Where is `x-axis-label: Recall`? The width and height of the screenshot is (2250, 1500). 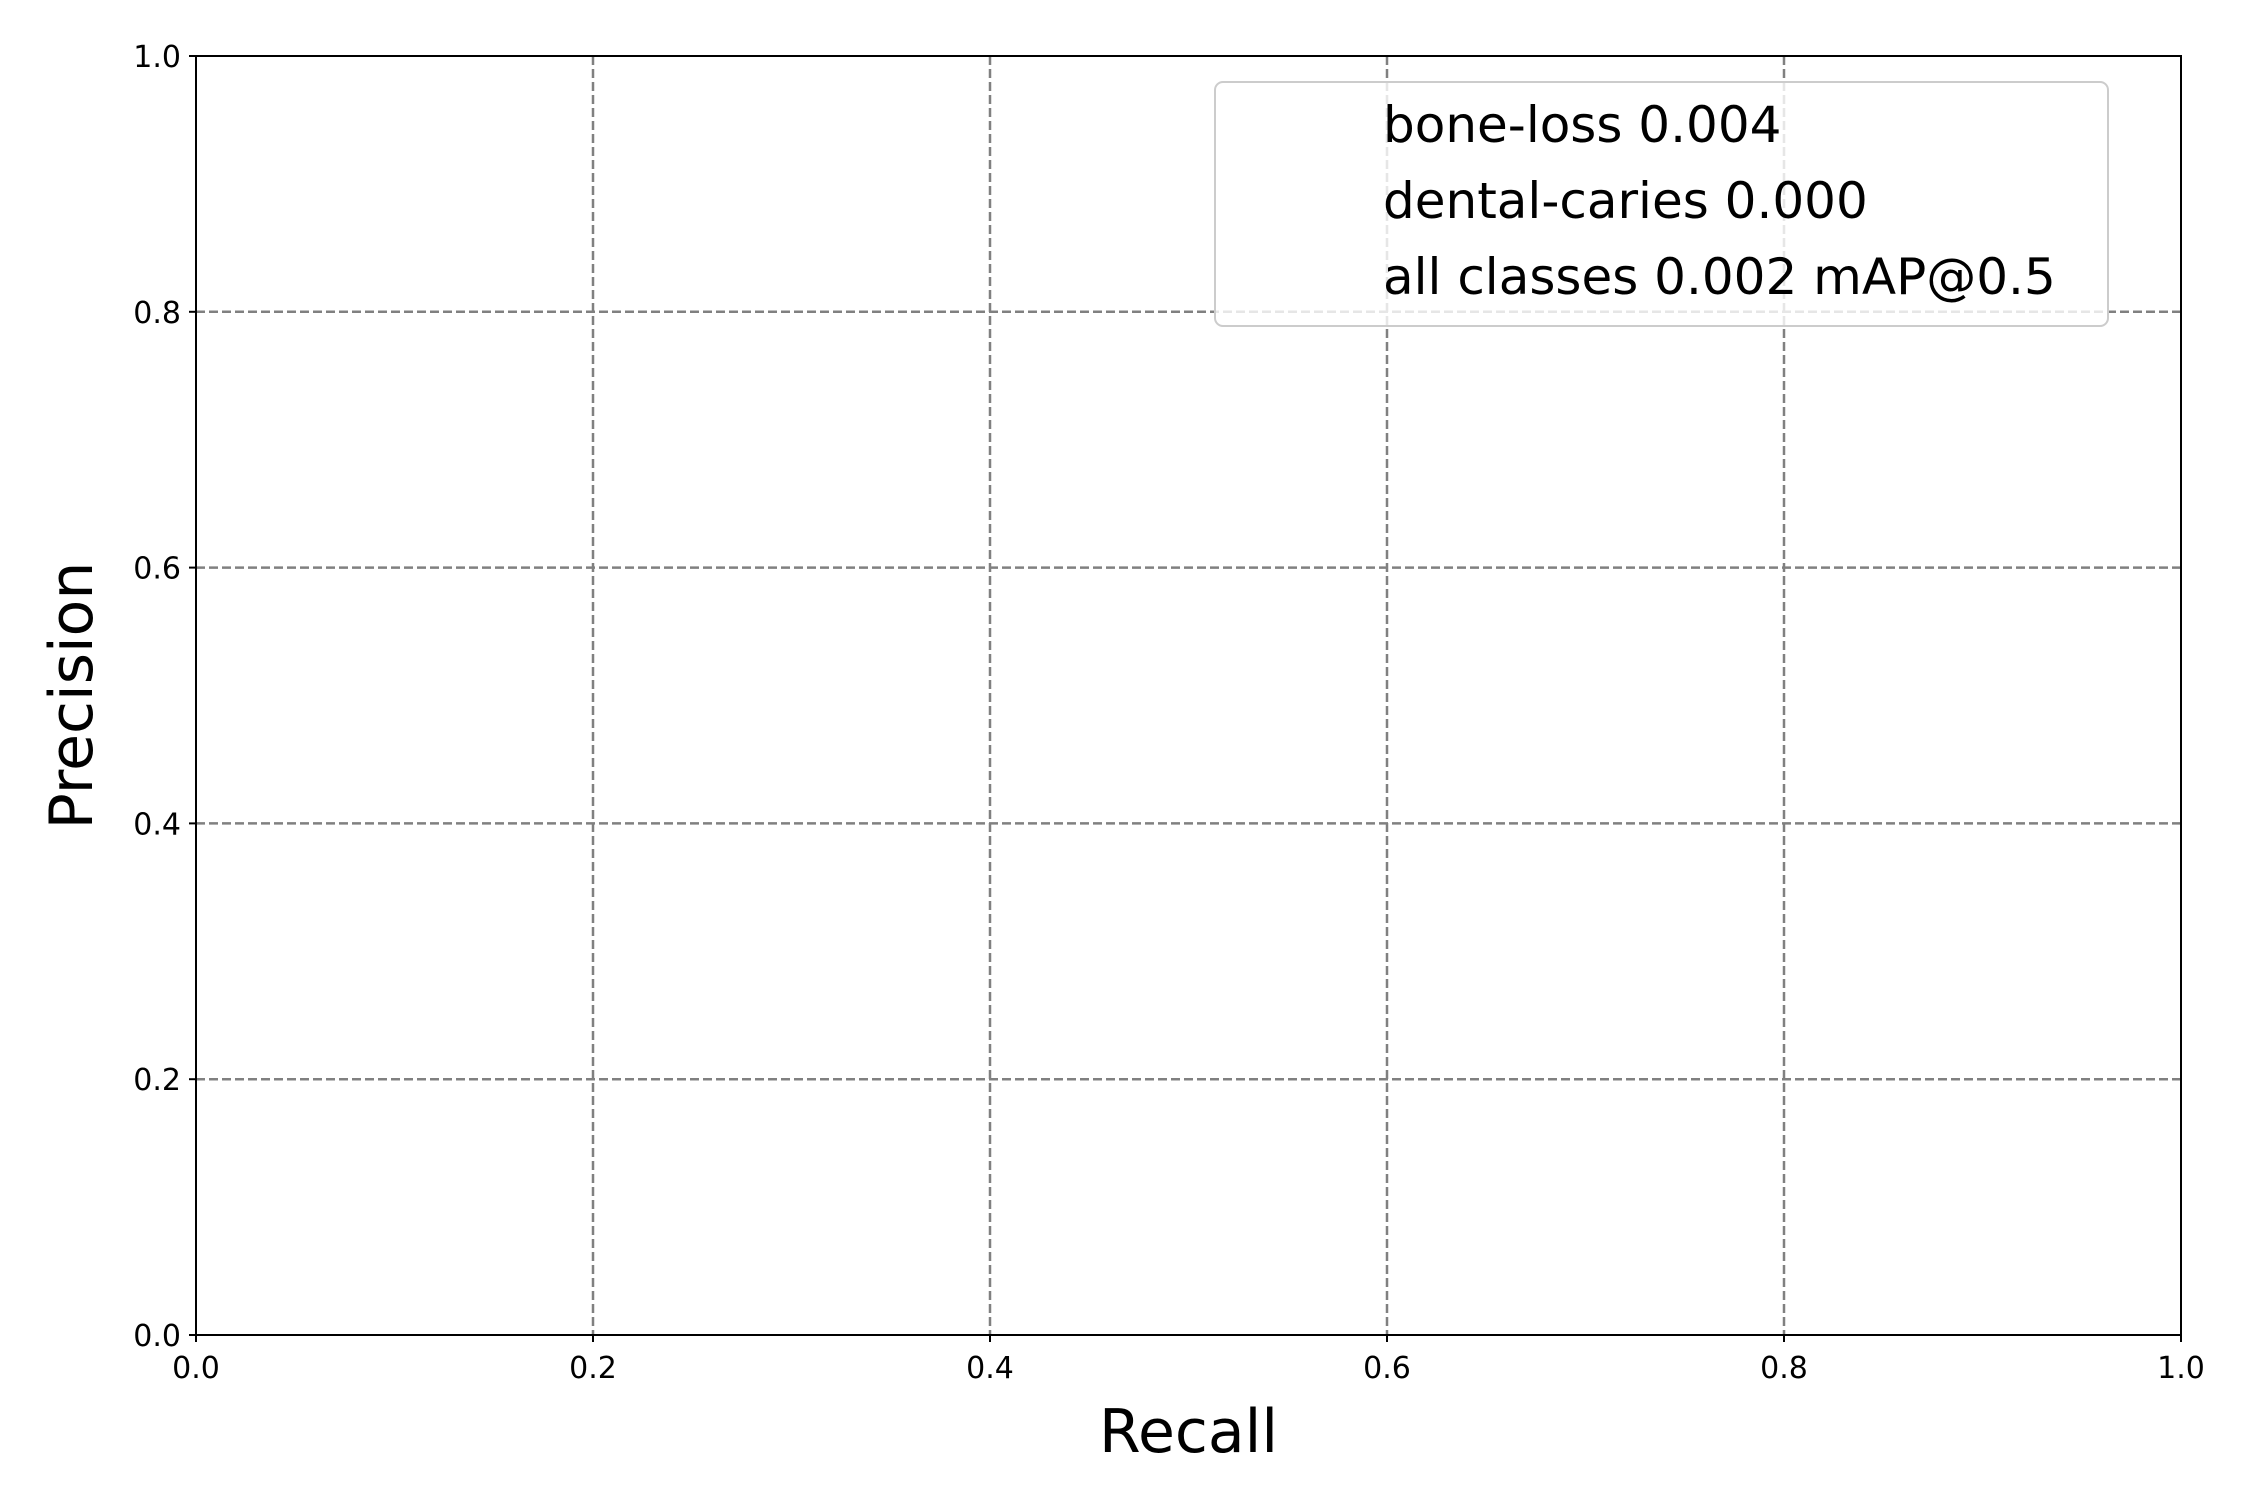 x-axis-label: Recall is located at coordinates (1188, 1432).